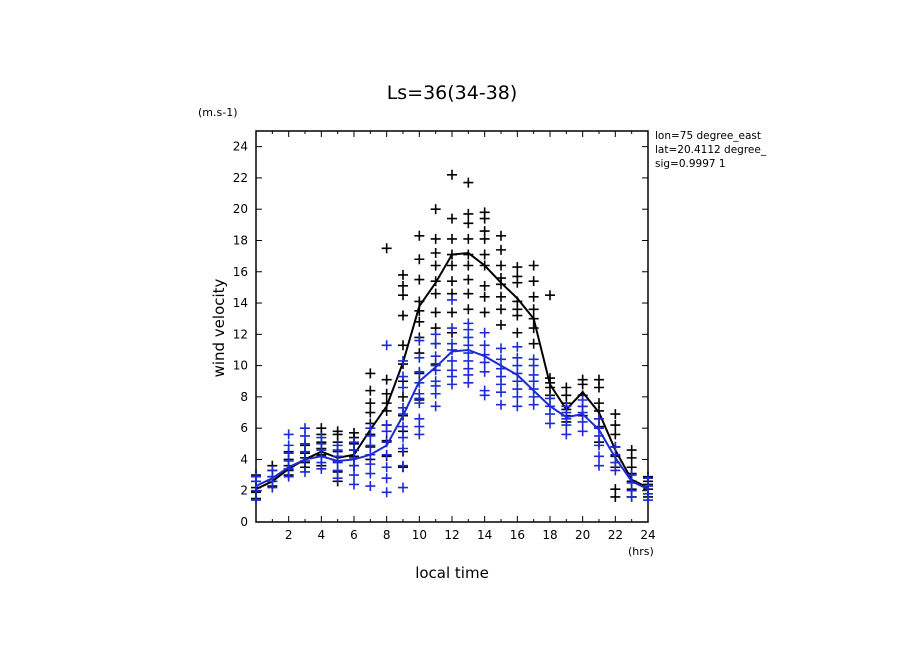  I want to click on x-tick-label: 20, so click(582, 535).